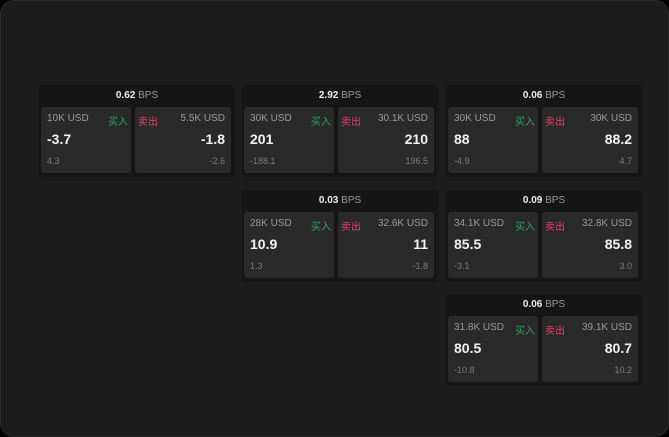  Describe the element at coordinates (625, 266) in the screenshot. I see `sell-change: 3.0` at that location.